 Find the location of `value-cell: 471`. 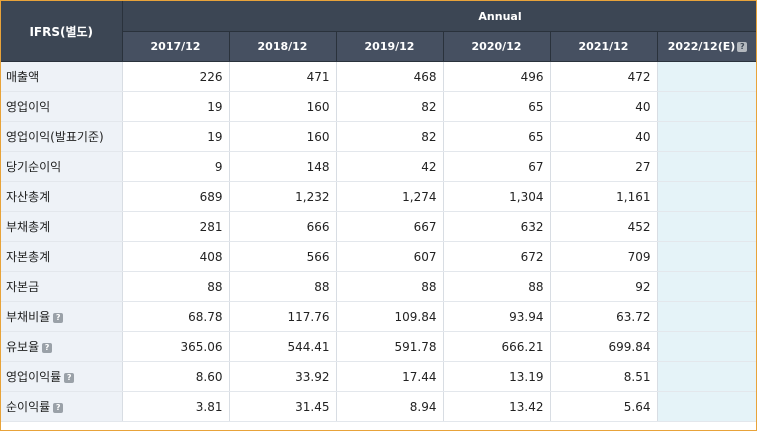

value-cell: 471 is located at coordinates (283, 76).